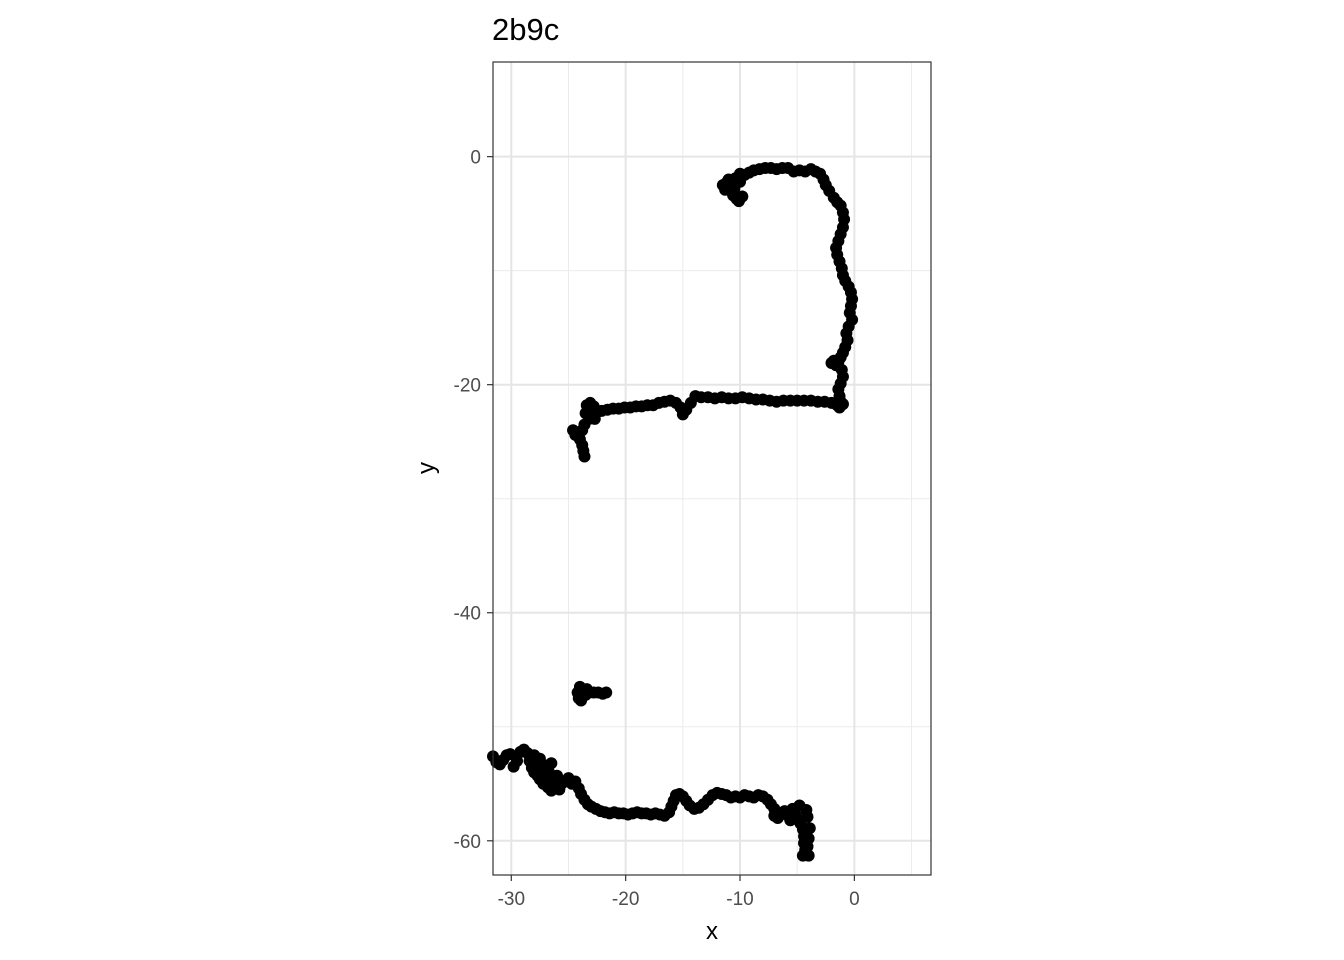  Describe the element at coordinates (467, 842) in the screenshot. I see `y-tick-label-3: -60` at that location.